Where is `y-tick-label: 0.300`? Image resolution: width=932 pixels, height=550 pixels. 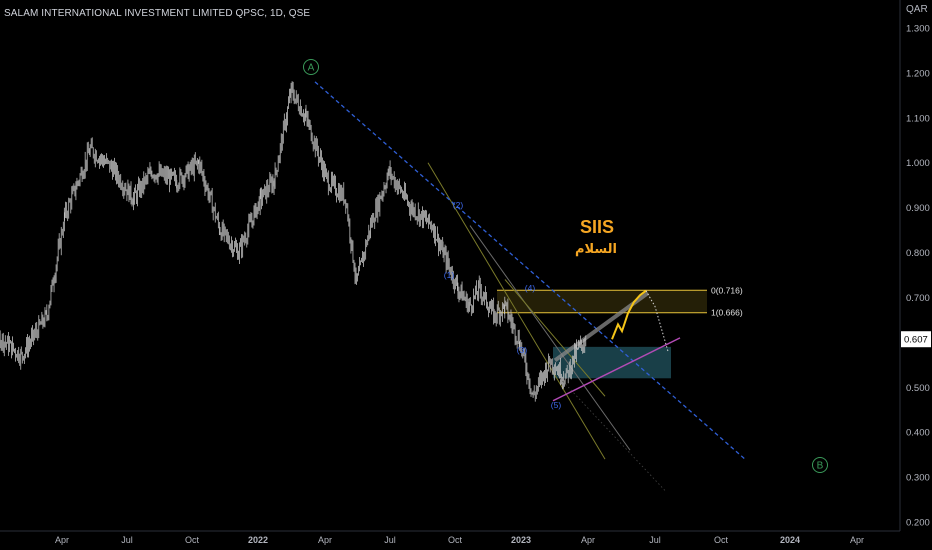
y-tick-label: 0.300 is located at coordinates (918, 478).